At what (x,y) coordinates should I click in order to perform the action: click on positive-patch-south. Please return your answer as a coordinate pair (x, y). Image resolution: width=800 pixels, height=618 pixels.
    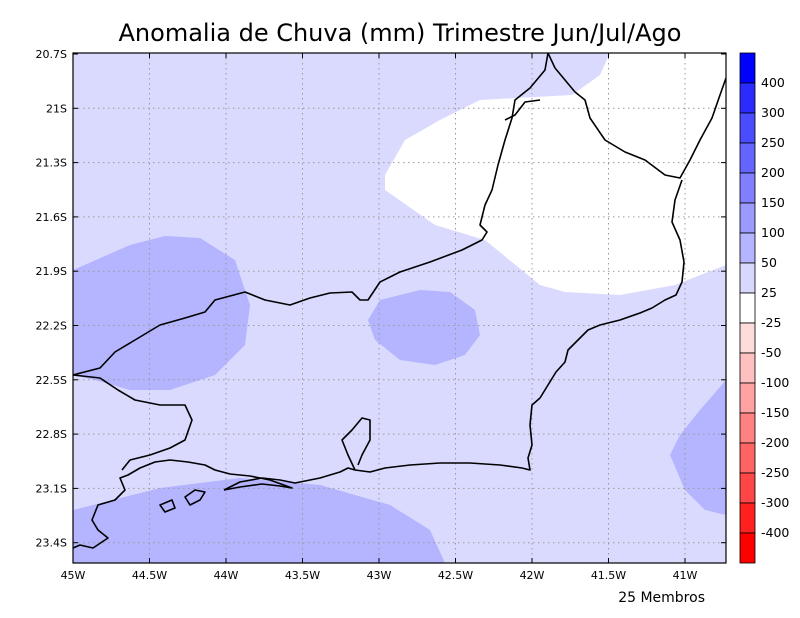
    Looking at the image, I should click on (259, 520).